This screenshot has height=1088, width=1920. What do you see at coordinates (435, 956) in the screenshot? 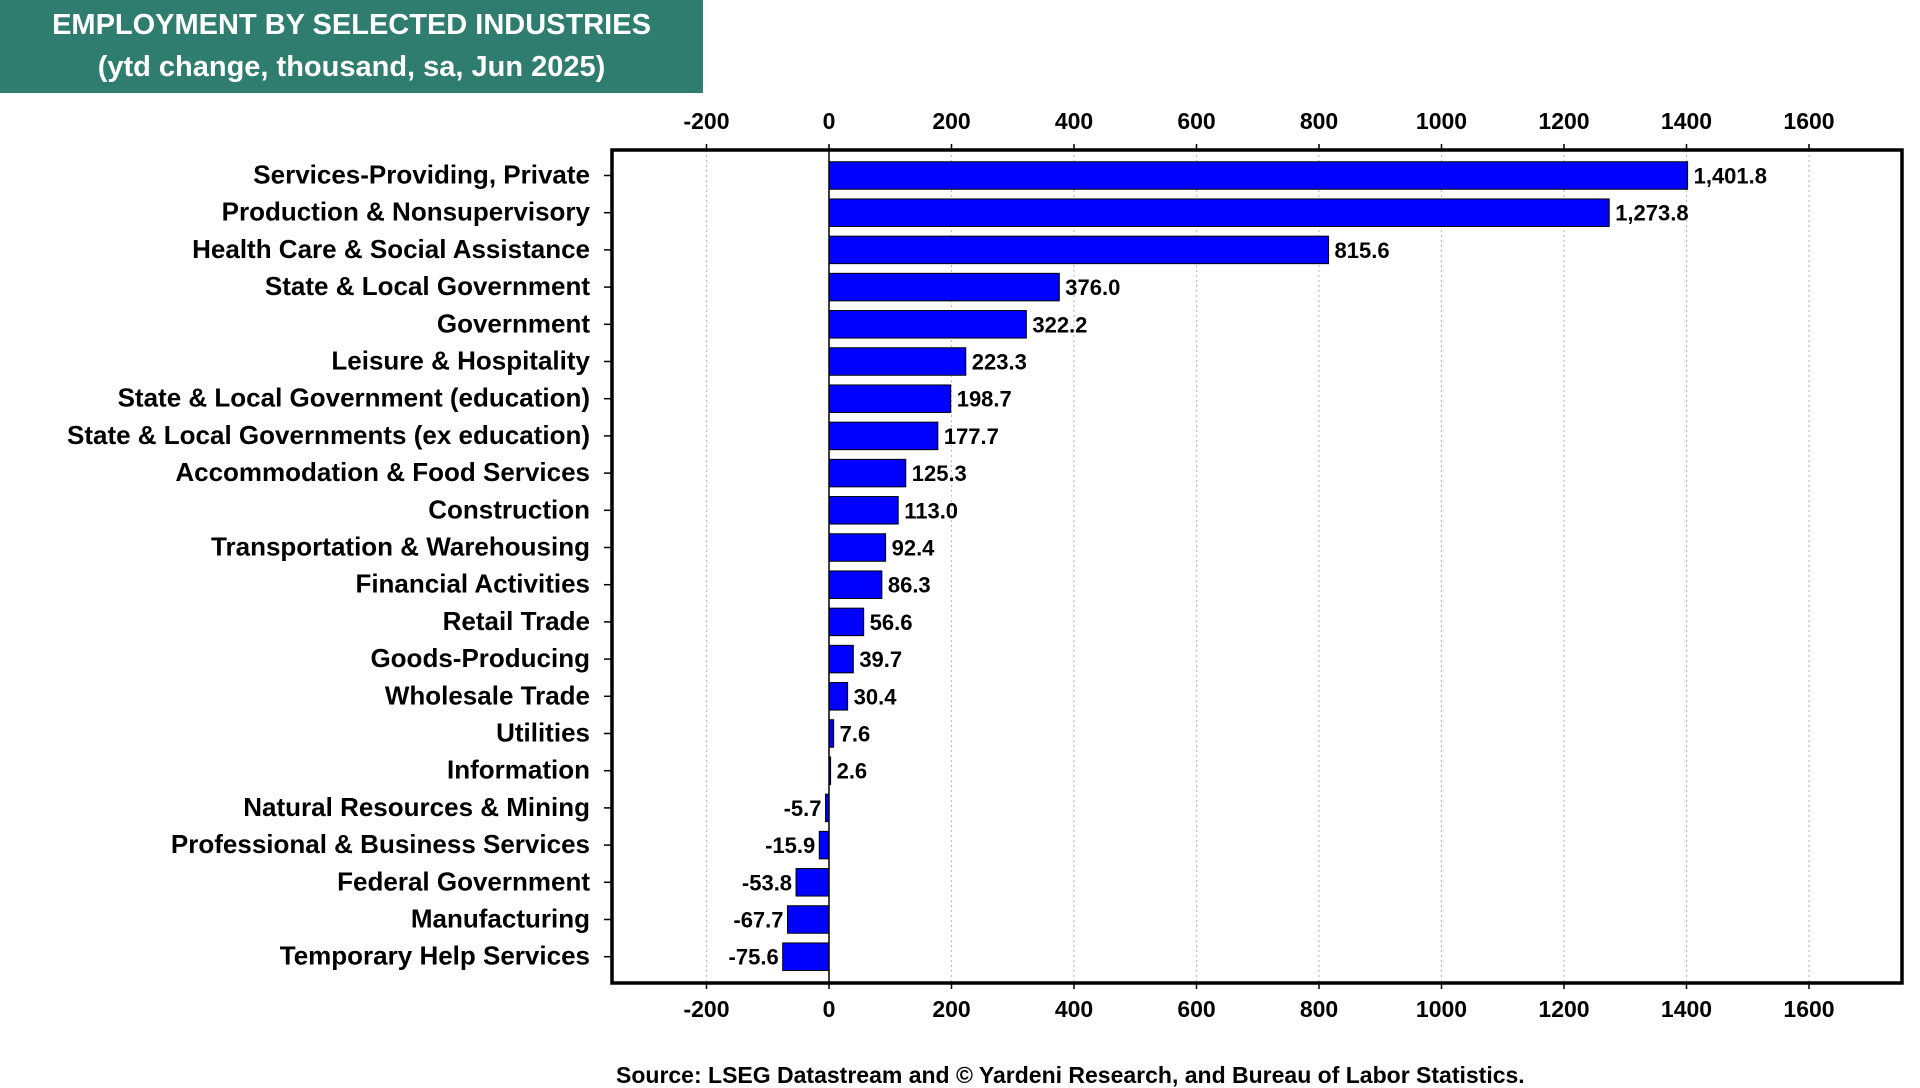
I see `category-label: Temporary Help Services` at bounding box center [435, 956].